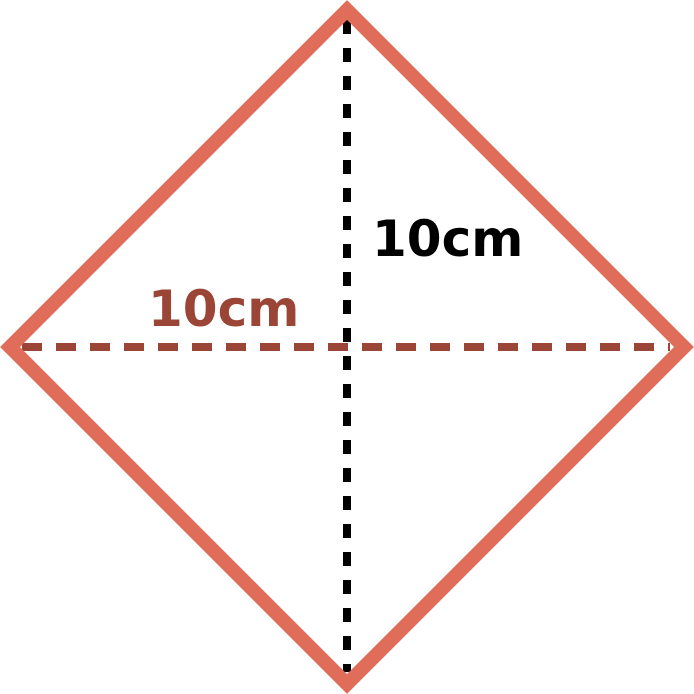 This screenshot has height=694, width=694. What do you see at coordinates (447, 239) in the screenshot?
I see `vertical-diagonal-label: 10cm` at bounding box center [447, 239].